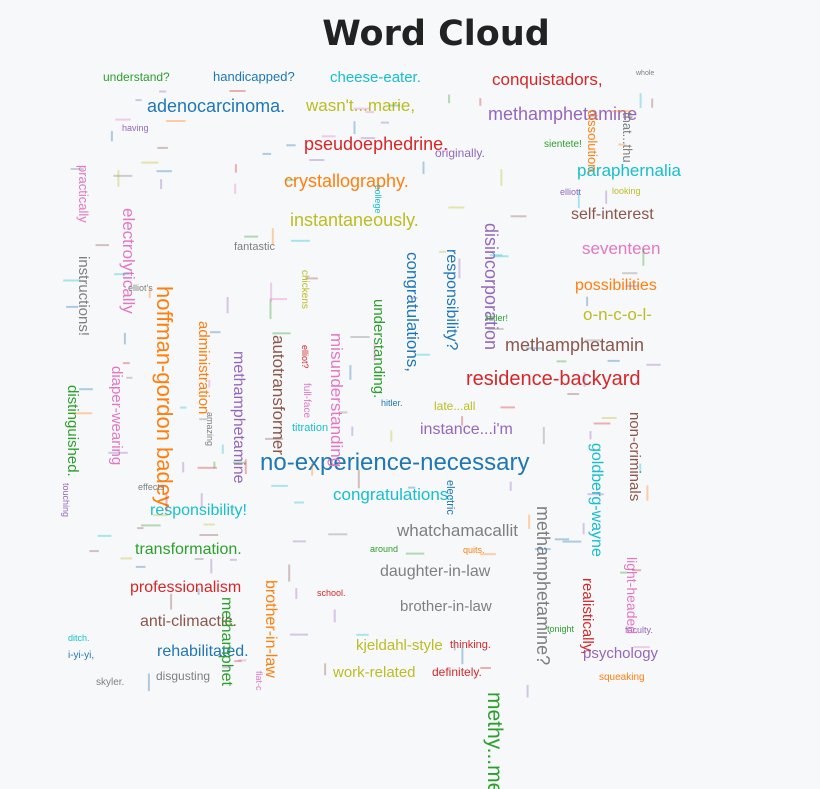 Image resolution: width=820 pixels, height=789 pixels. What do you see at coordinates (151, 487) in the screenshot?
I see `word-effects: effects` at bounding box center [151, 487].